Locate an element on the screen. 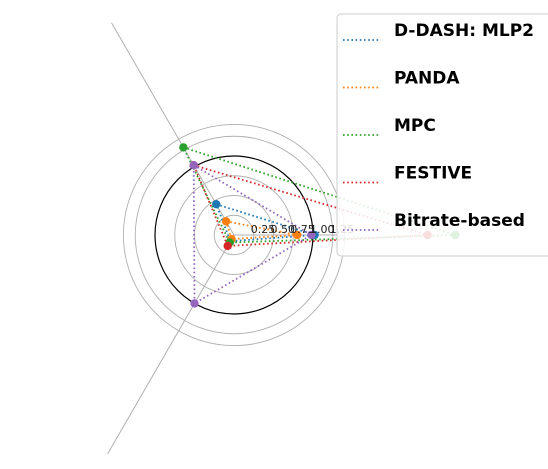 This screenshot has height=469, width=548. legend-label-4: FESTIVE is located at coordinates (433, 174).